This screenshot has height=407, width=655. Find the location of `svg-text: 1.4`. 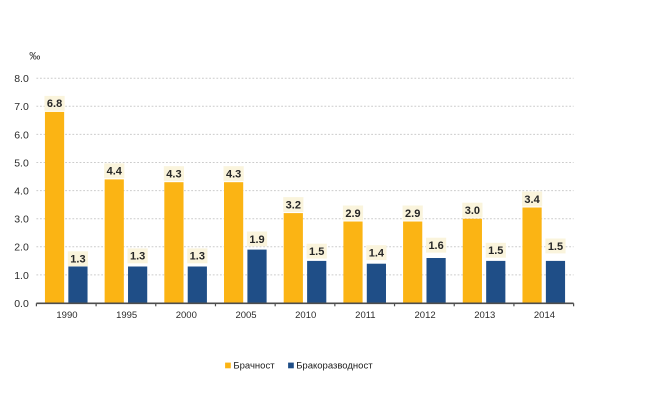

svg-text: 1.4 is located at coordinates (377, 254).